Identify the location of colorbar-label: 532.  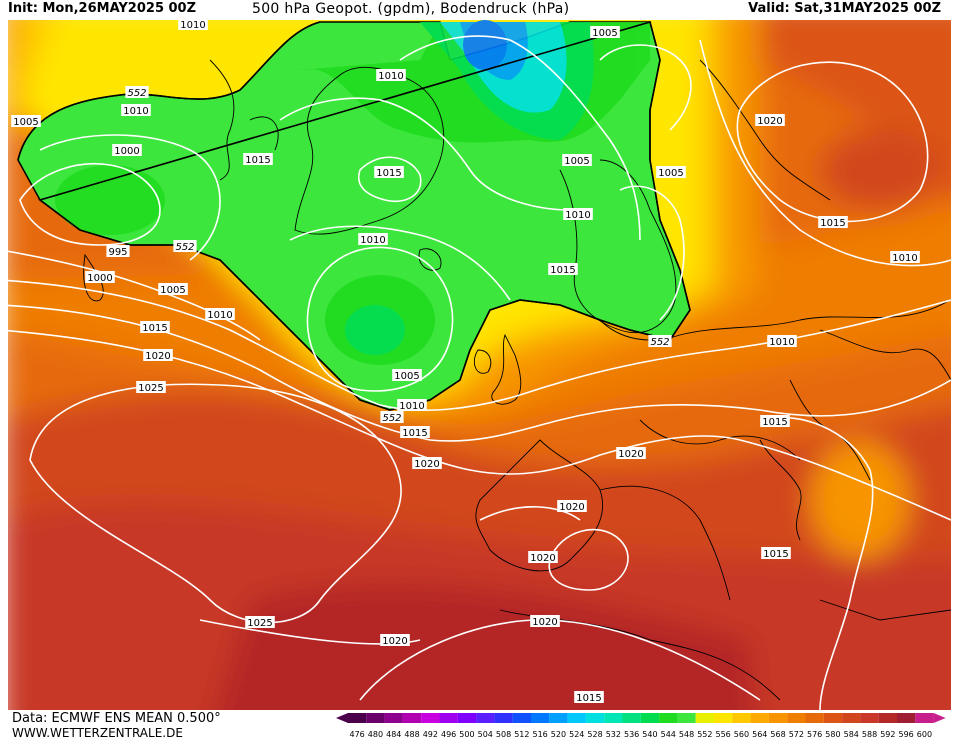
(613, 734).